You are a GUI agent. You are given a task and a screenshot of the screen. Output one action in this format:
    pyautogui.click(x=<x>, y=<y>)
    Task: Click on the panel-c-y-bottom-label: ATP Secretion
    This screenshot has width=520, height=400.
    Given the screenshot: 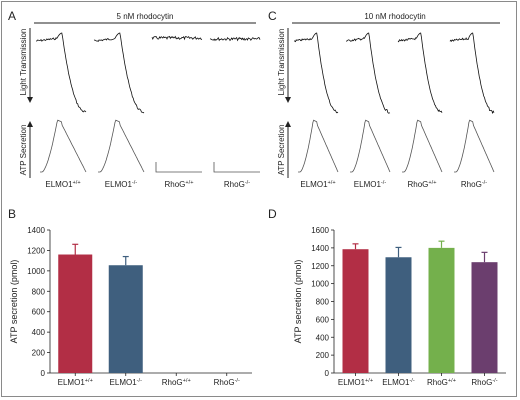 What is the action you would take?
    pyautogui.click(x=281, y=150)
    